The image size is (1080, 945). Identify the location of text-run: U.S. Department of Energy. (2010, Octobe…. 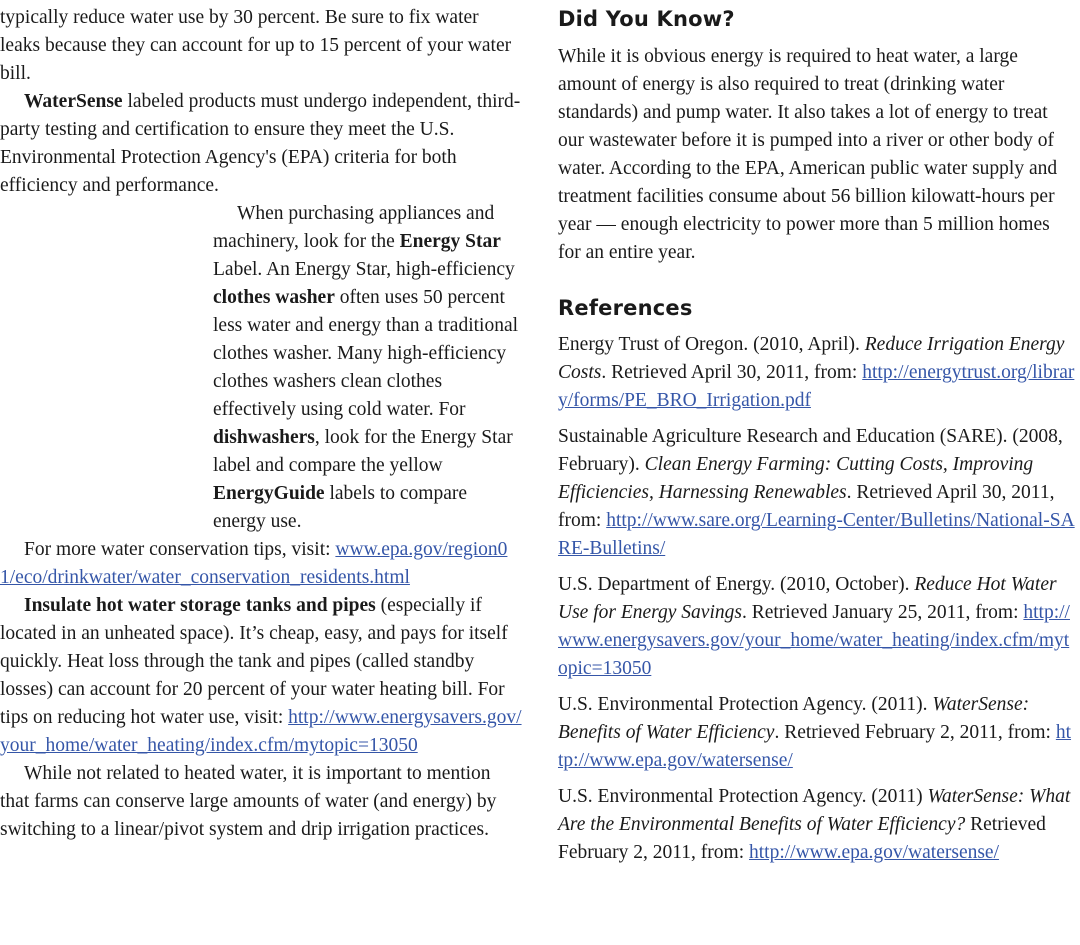
(736, 584).